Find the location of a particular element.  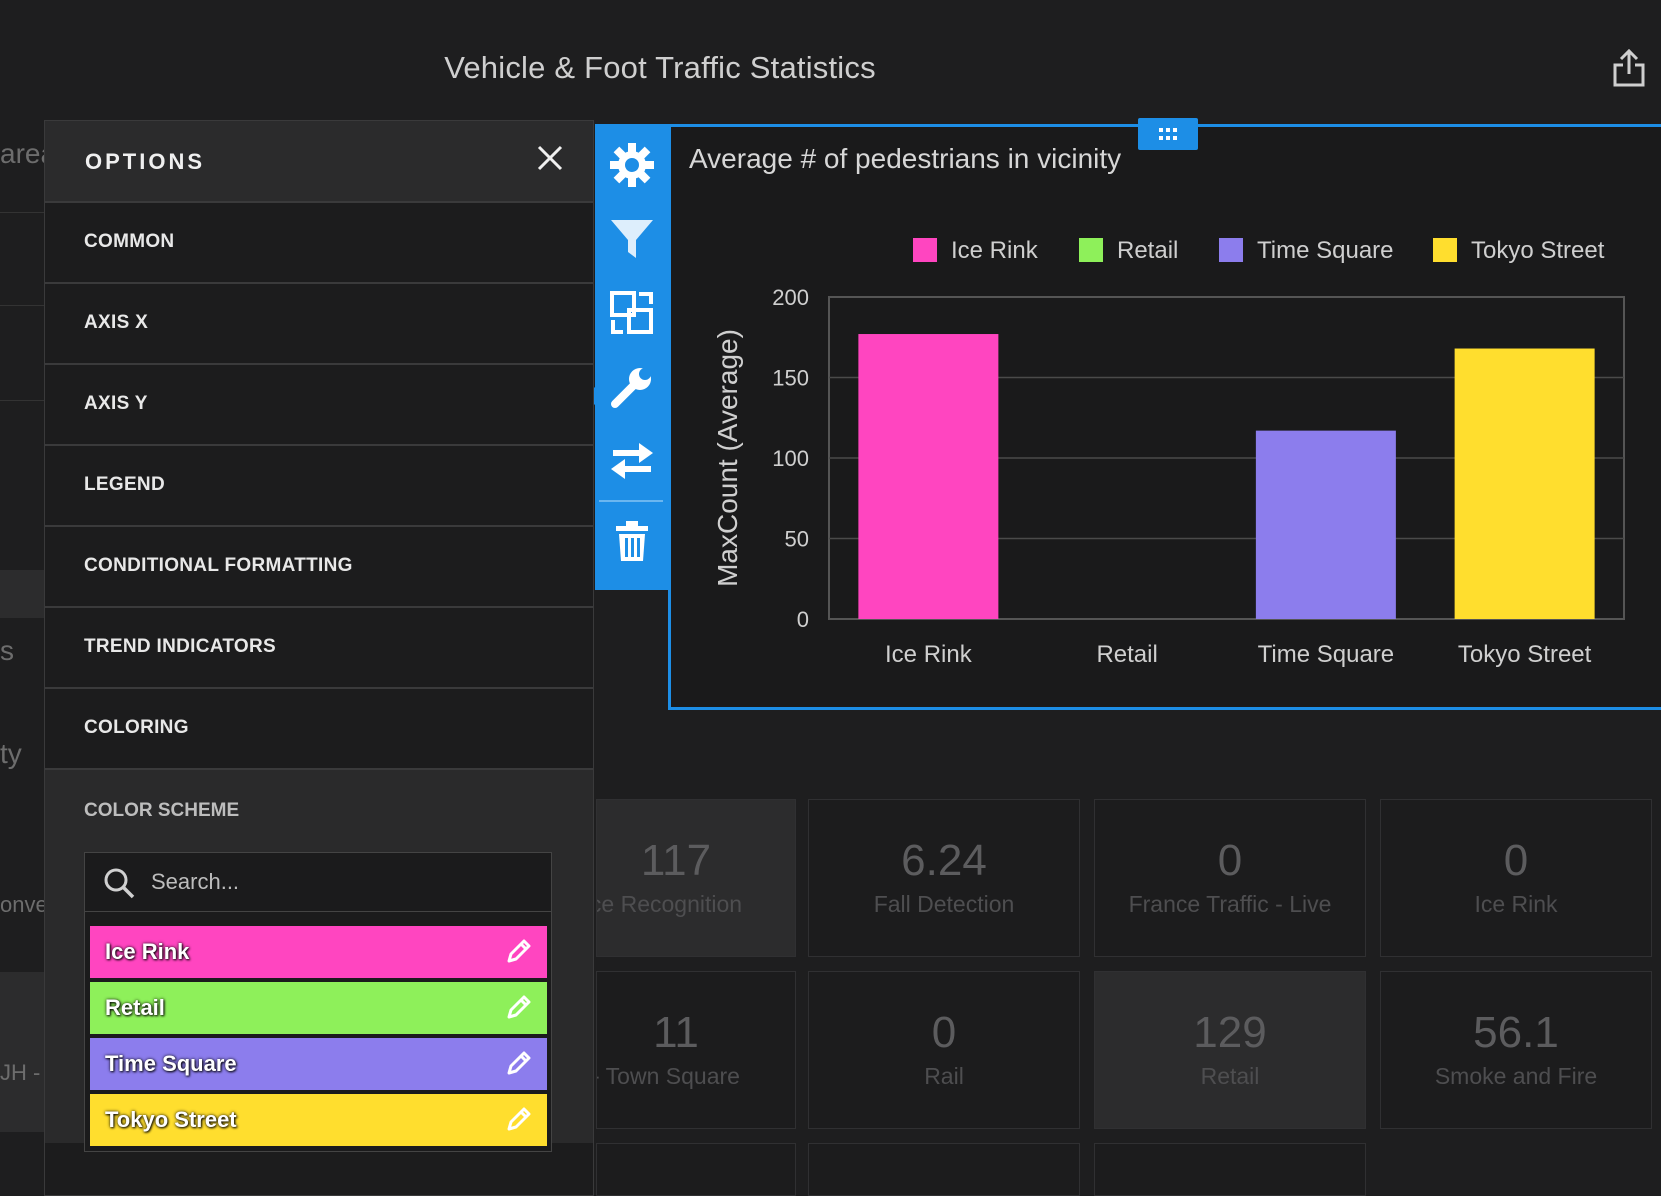

stat-tile: 56.1 Smoke and Fire is located at coordinates (1516, 1050).